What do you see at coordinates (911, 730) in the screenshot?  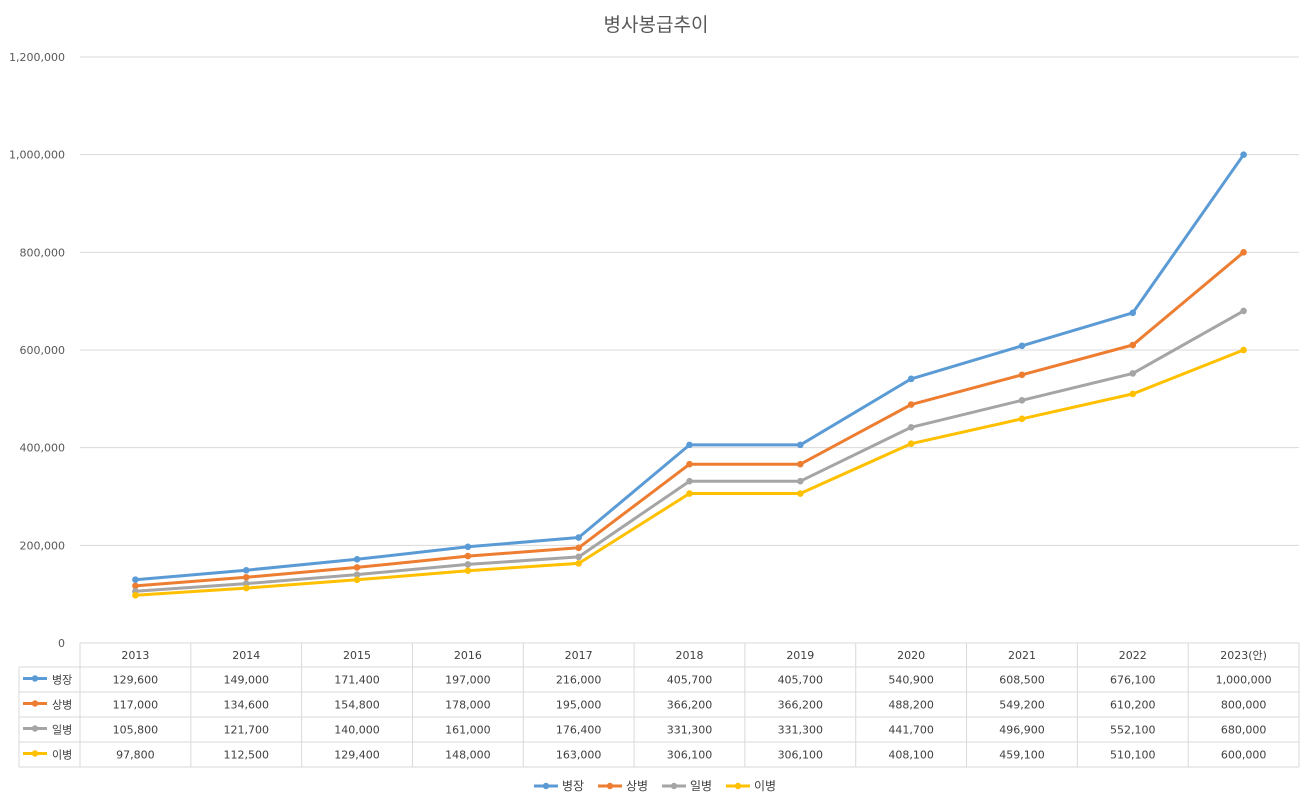 I see `table-value-cell: 441,700` at bounding box center [911, 730].